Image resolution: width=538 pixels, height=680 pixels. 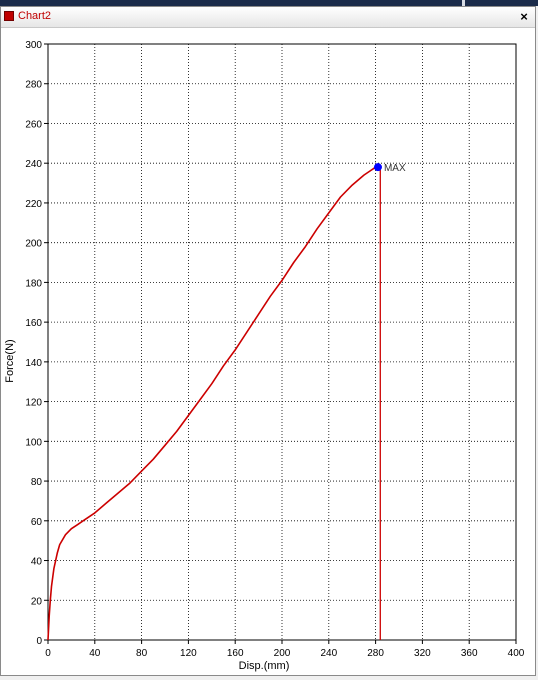 What do you see at coordinates (33, 244) in the screenshot?
I see `y-tick-label: 200` at bounding box center [33, 244].